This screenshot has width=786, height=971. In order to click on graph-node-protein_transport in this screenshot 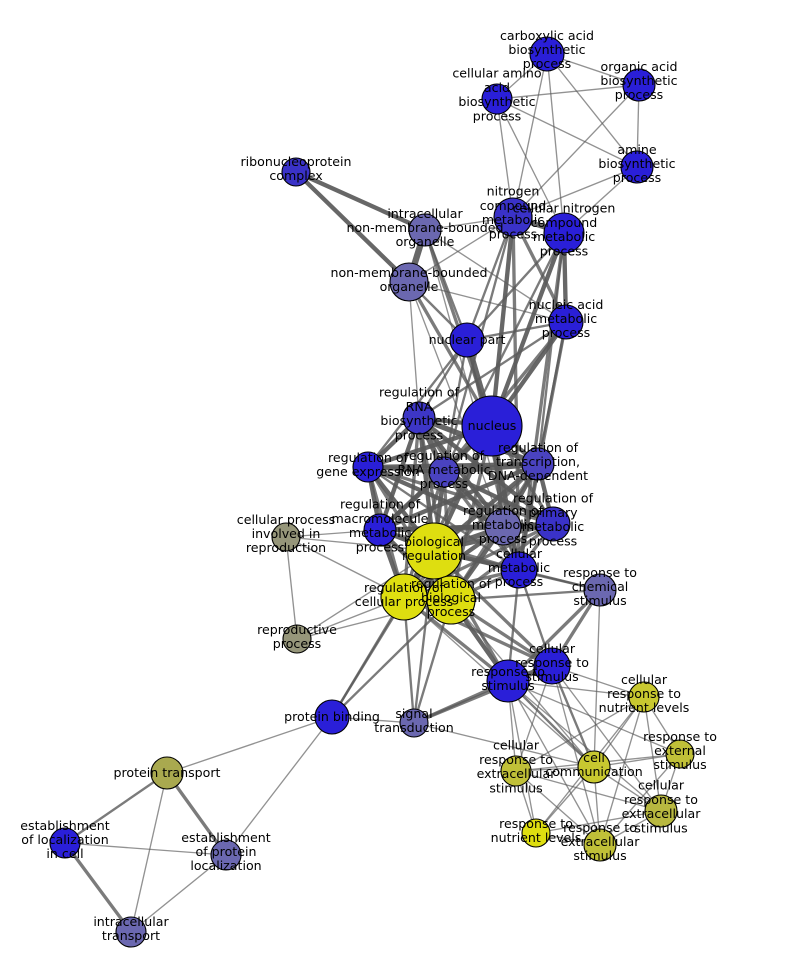, I will do `click(167, 773)`.